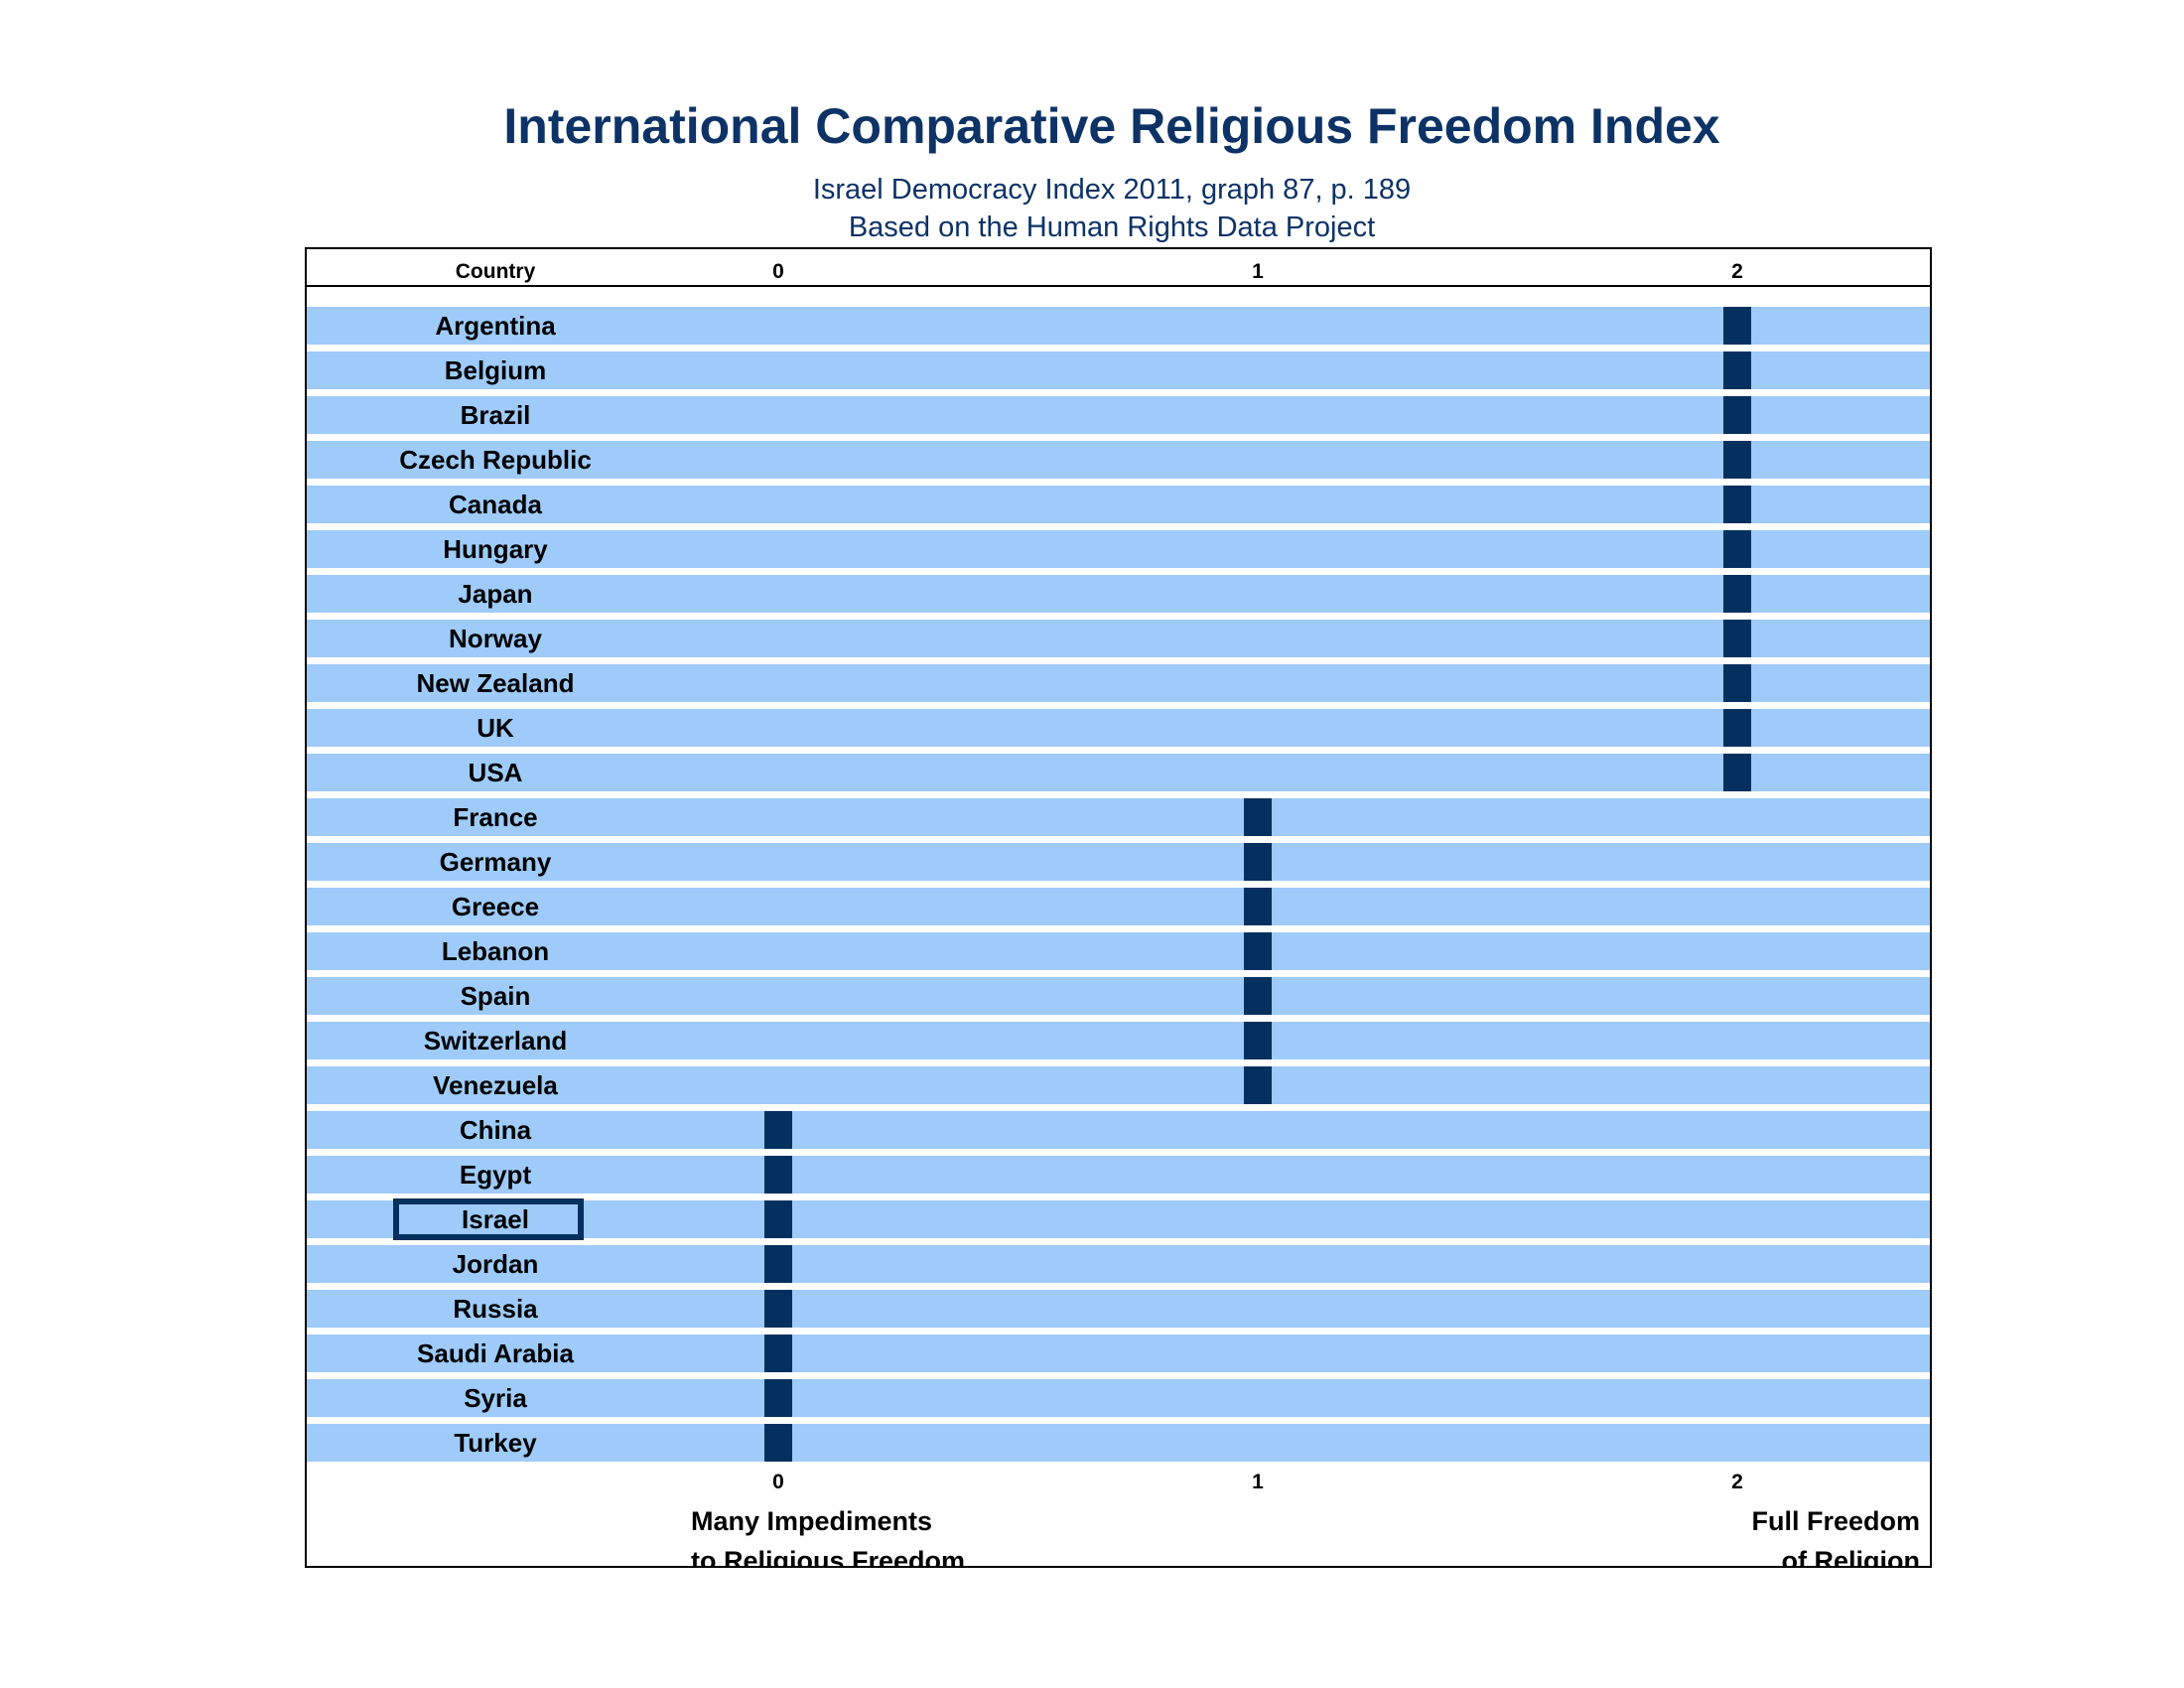 Image resolution: width=2184 pixels, height=1688 pixels. I want to click on row-background-uk, so click(1118, 728).